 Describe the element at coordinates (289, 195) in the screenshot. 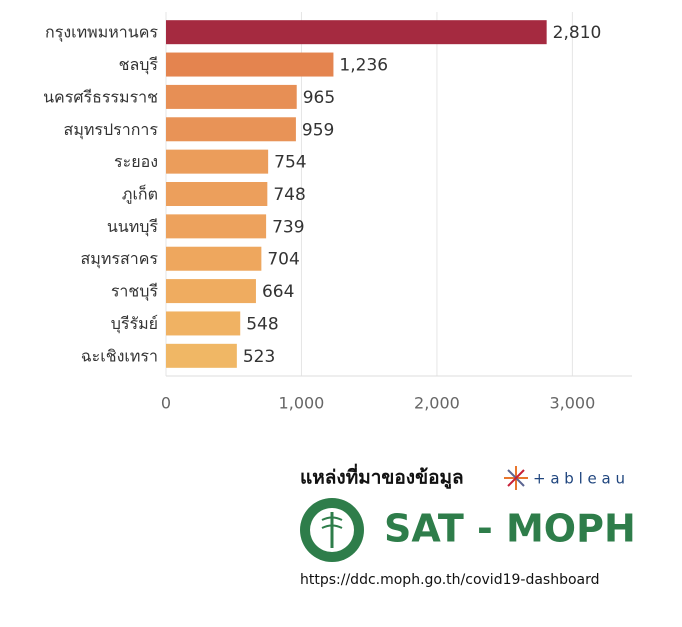

I see `value-label: 748` at that location.